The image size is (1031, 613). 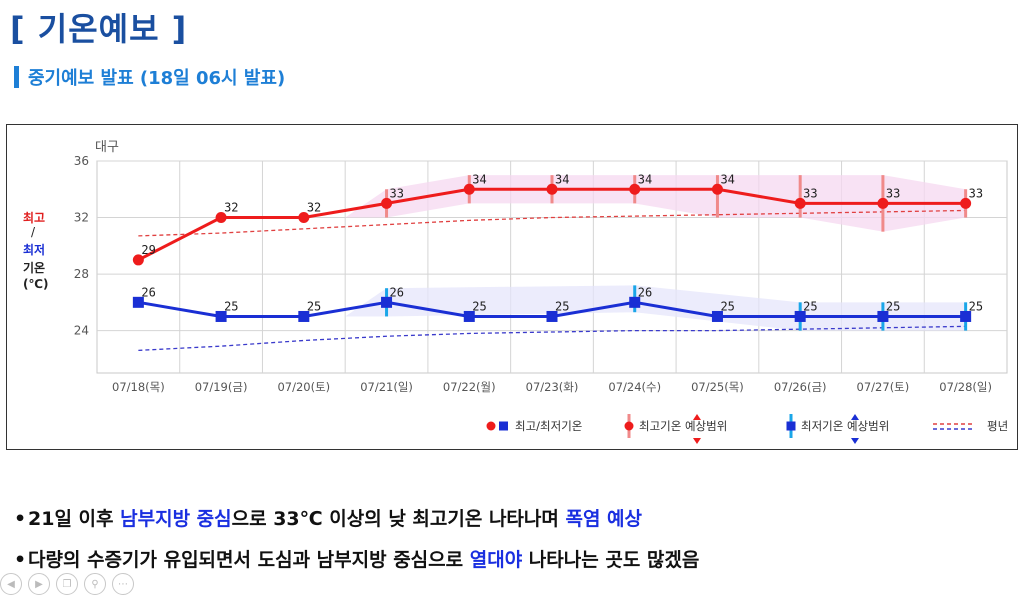 I want to click on legend-label: 최고기온 예상범위, so click(x=683, y=426).